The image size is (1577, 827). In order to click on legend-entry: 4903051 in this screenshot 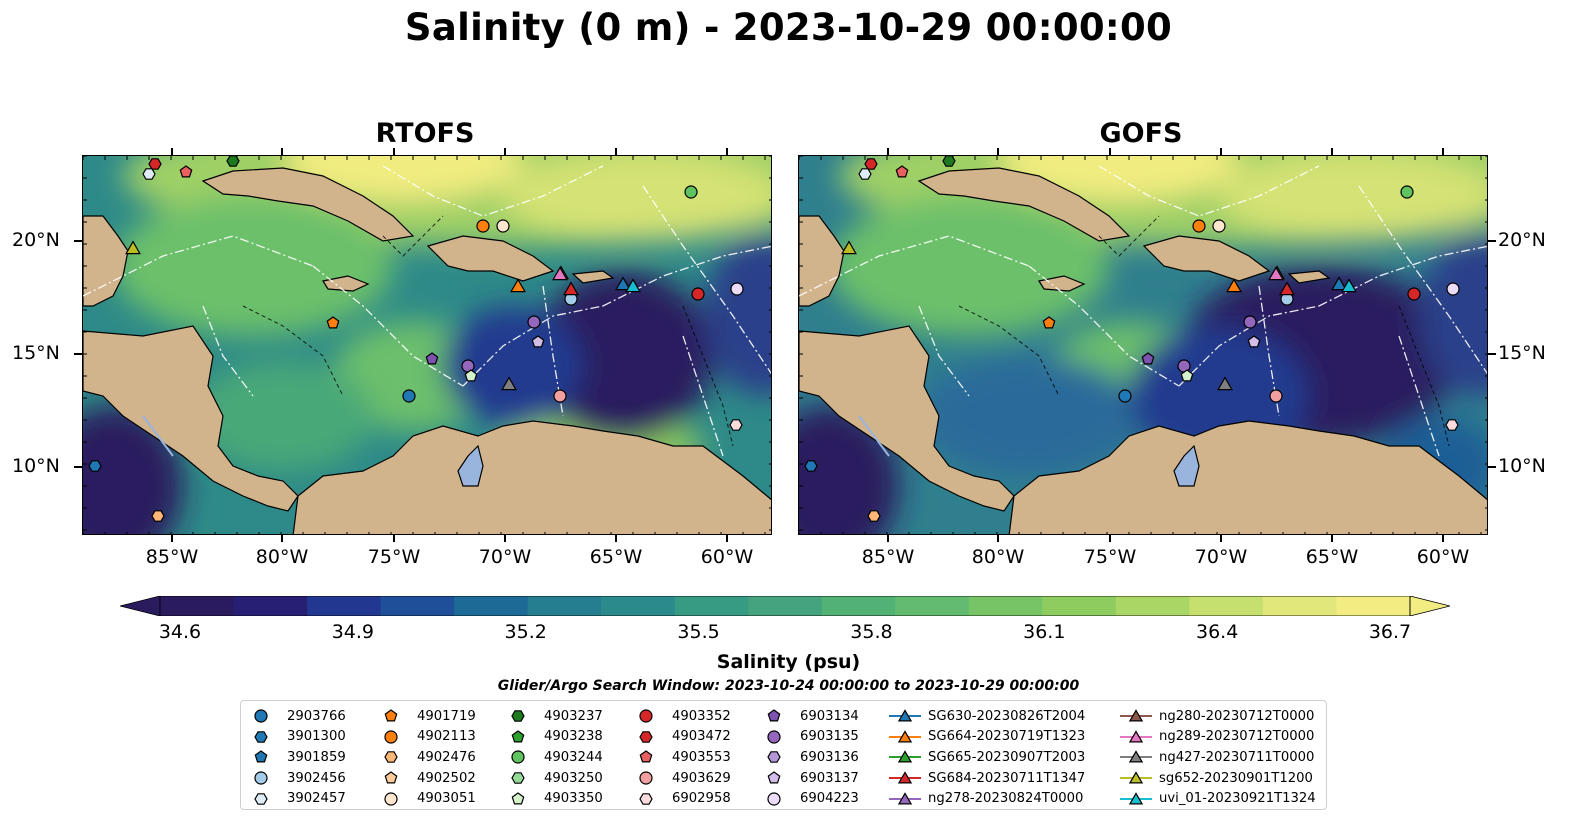, I will do `click(427, 798)`.